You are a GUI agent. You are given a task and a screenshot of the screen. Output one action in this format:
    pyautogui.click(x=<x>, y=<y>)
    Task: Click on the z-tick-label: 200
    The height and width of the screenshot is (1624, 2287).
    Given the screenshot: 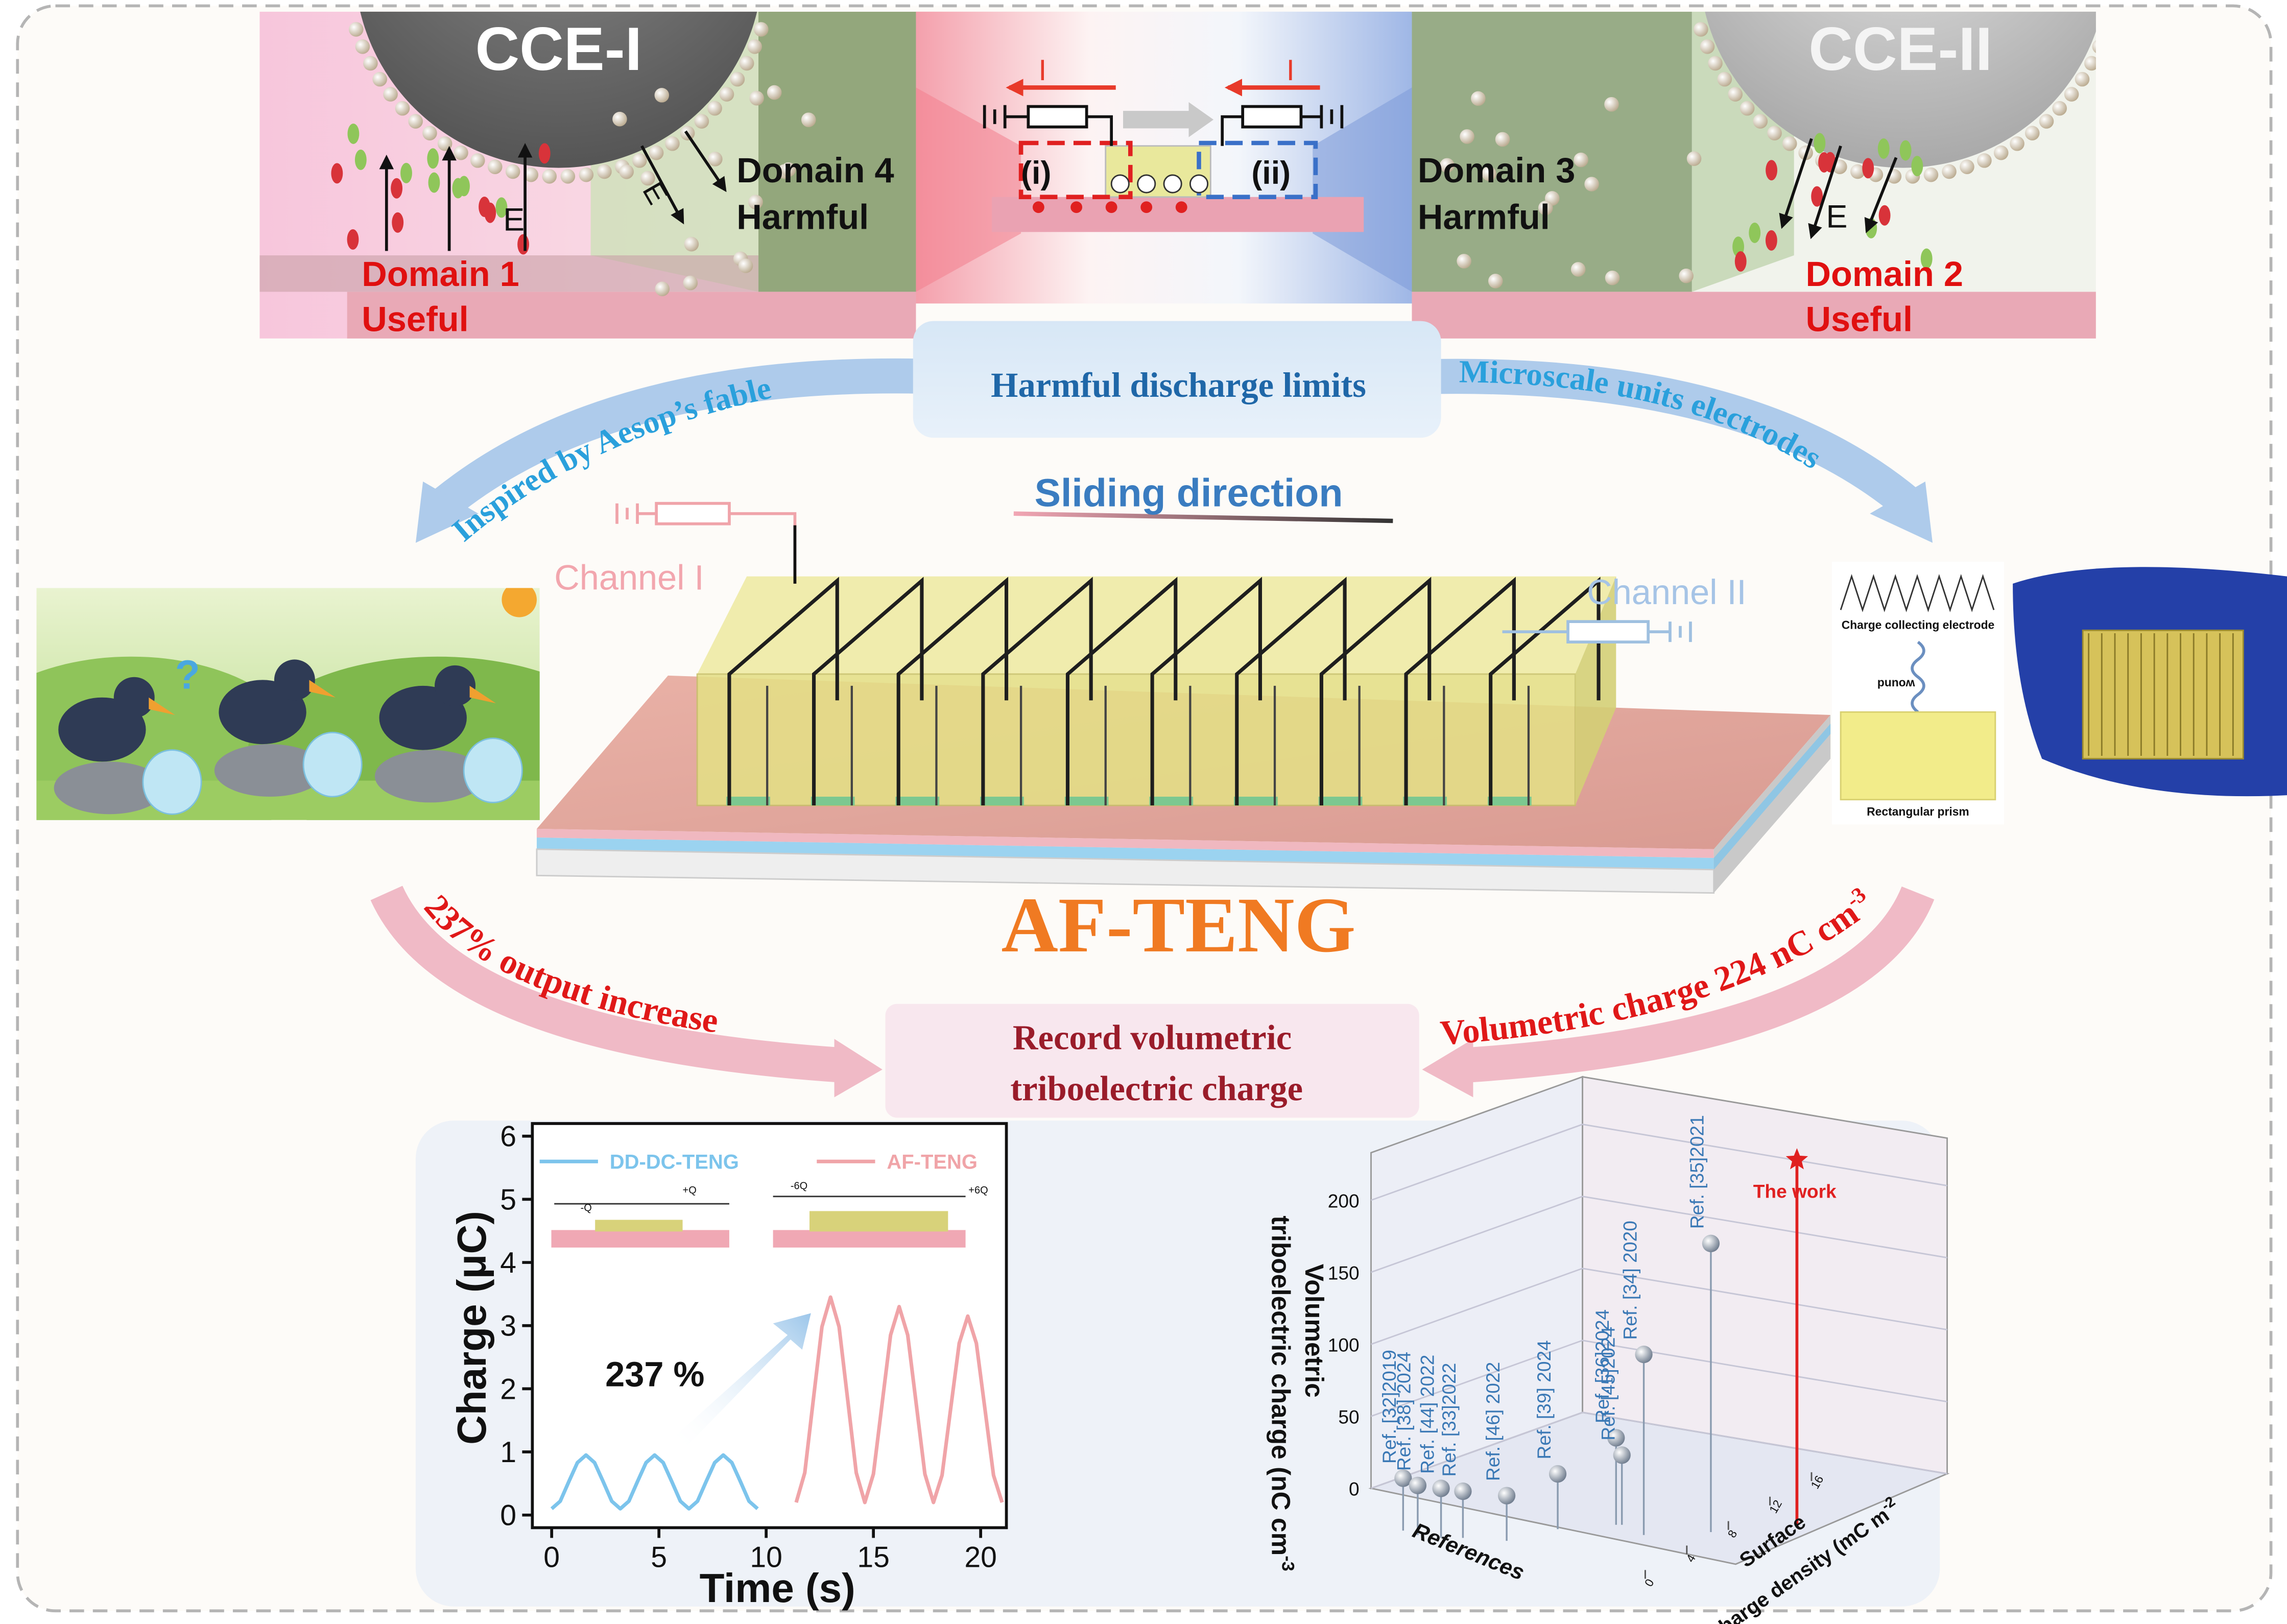 What is the action you would take?
    pyautogui.click(x=1344, y=1200)
    